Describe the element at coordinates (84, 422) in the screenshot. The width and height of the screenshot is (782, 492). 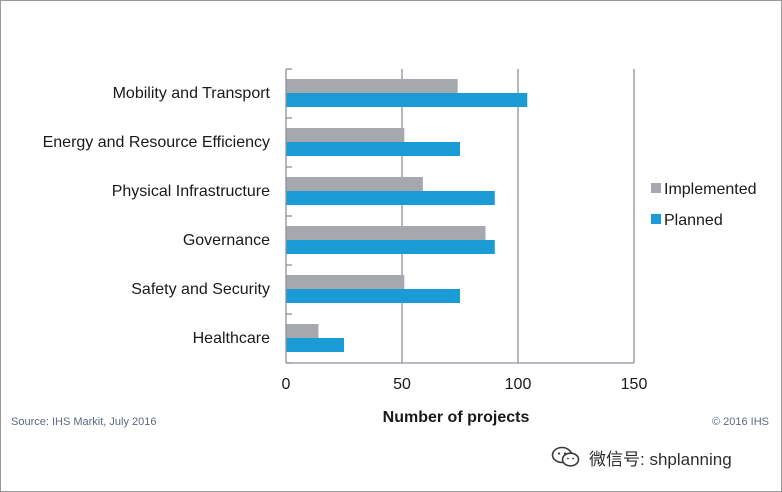
I see `source-note: Source: IHS Markit, July 2016` at that location.